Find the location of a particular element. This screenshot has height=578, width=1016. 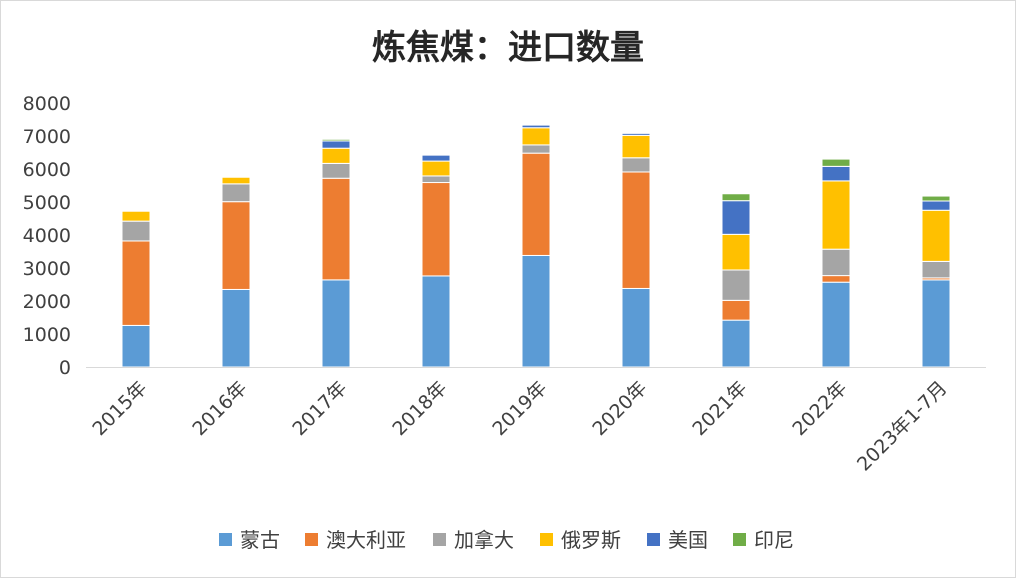

legend: 蒙古 澳大利亚 加拿大 俄罗斯 美国 印尼 is located at coordinates (506, 540).